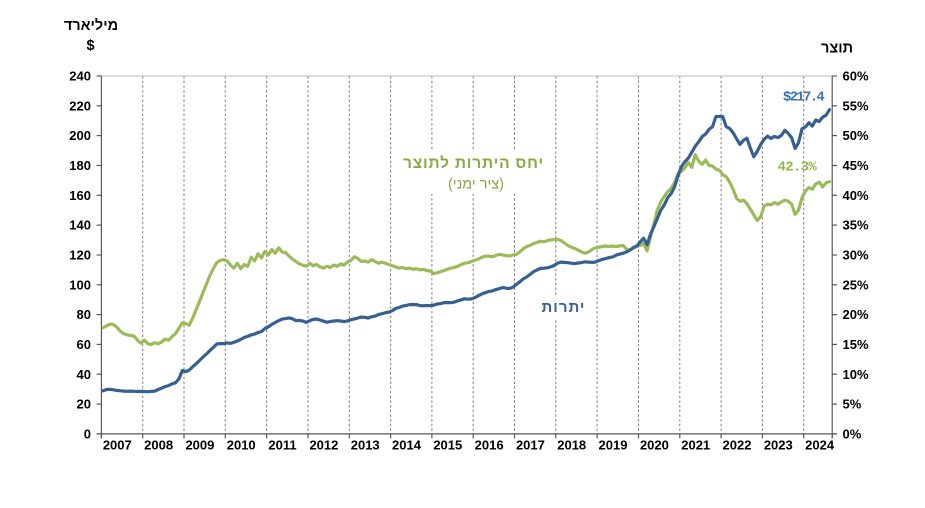 The image size is (925, 508). I want to click on svg-text: 180, so click(80, 165).